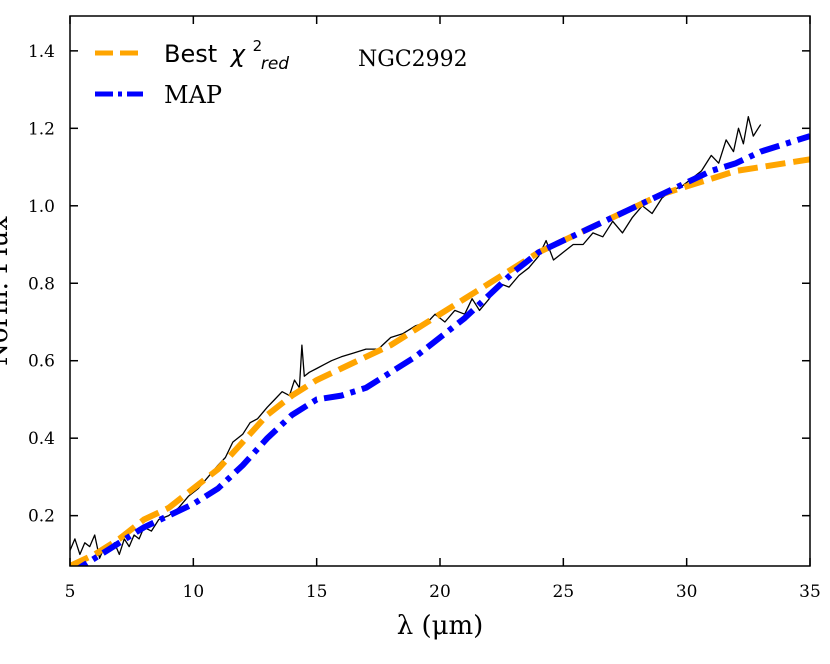  I want to click on legend-label-map: MAP, so click(193, 95).